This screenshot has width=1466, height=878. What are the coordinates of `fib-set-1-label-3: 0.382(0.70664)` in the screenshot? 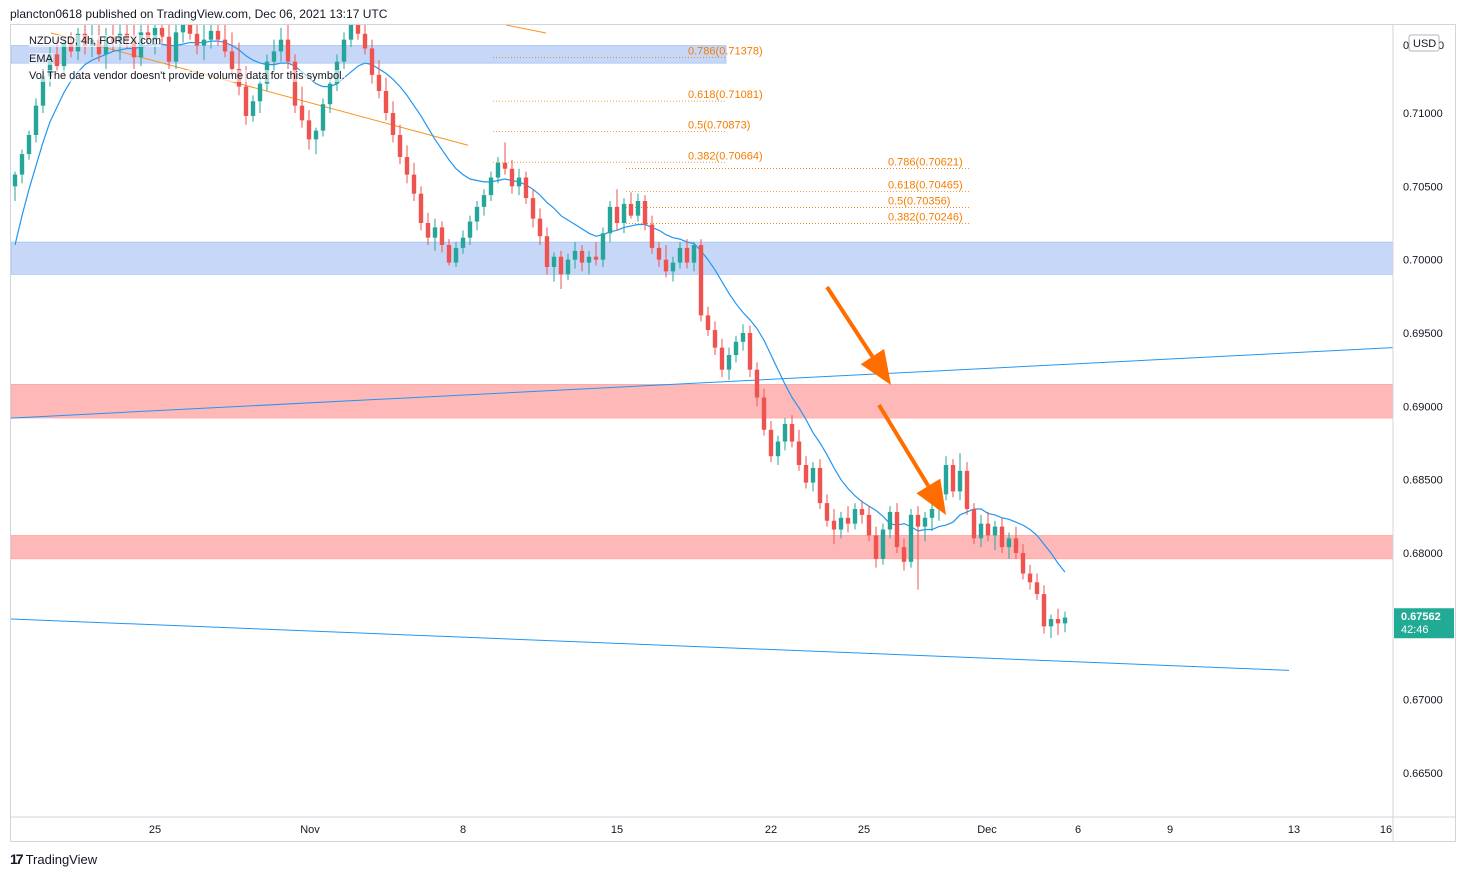 It's located at (725, 156).